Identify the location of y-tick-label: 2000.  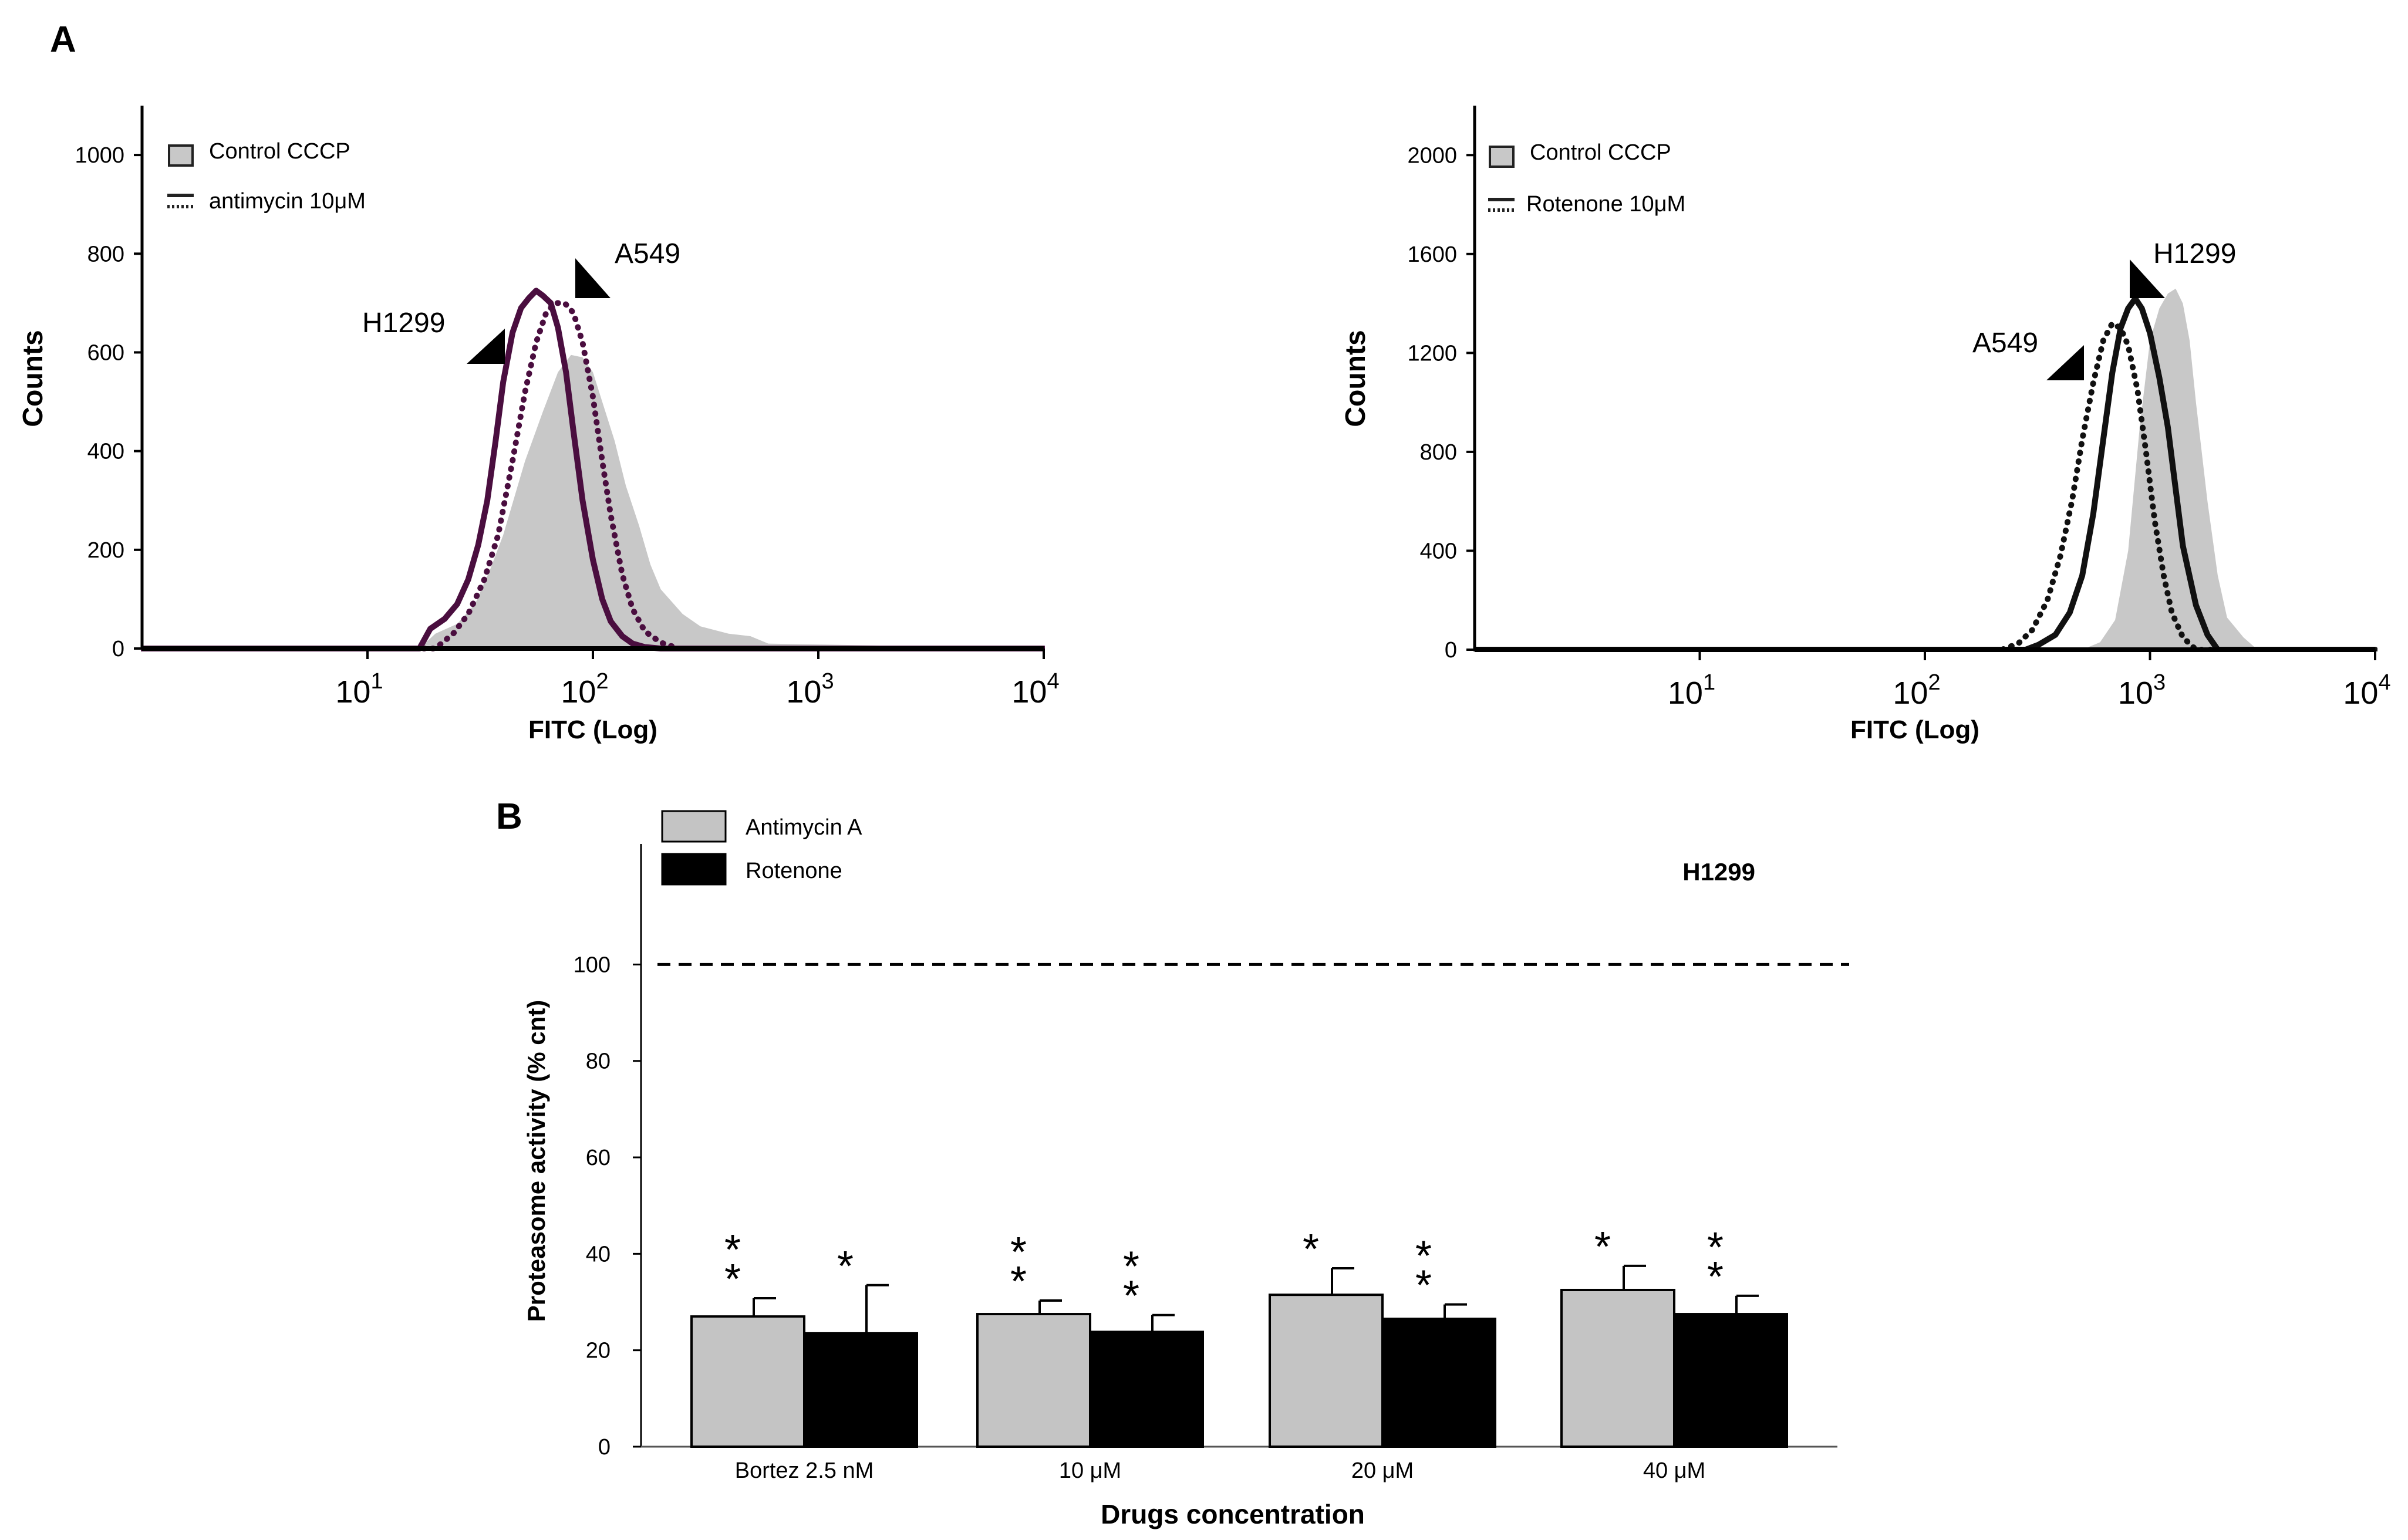
(1432, 155).